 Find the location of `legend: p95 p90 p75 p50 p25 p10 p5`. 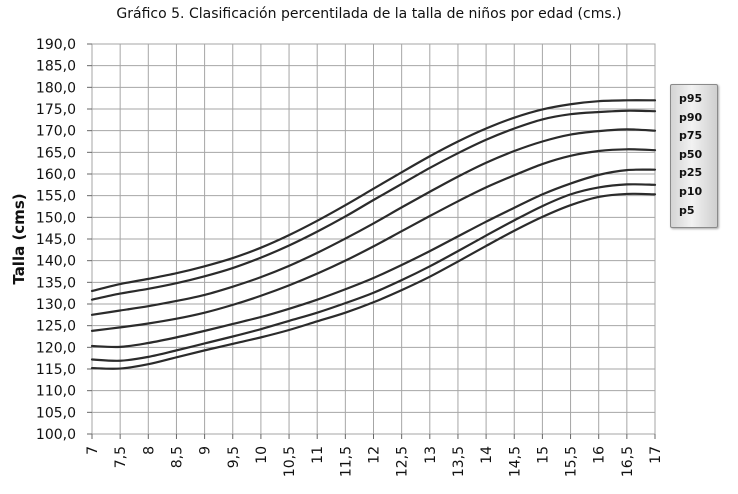

legend: p95 p90 p75 p50 p25 p10 p5 is located at coordinates (694, 156).